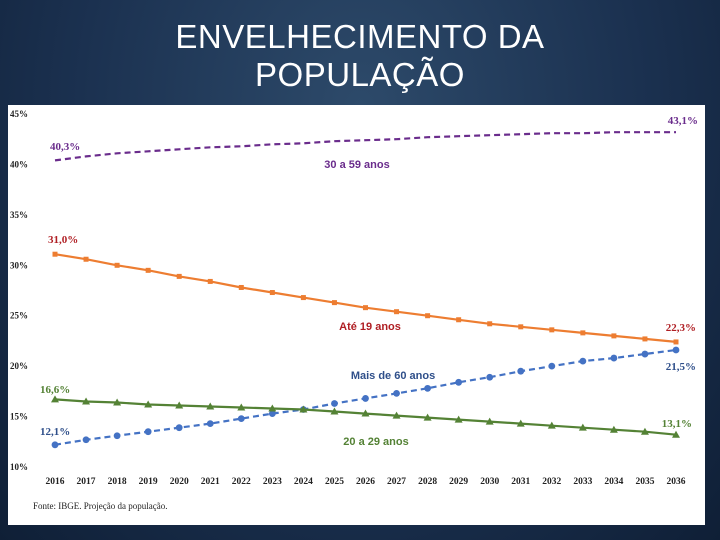 This screenshot has height=540, width=720. What do you see at coordinates (427, 482) in the screenshot?
I see `x-tick-label: 2028` at bounding box center [427, 482].